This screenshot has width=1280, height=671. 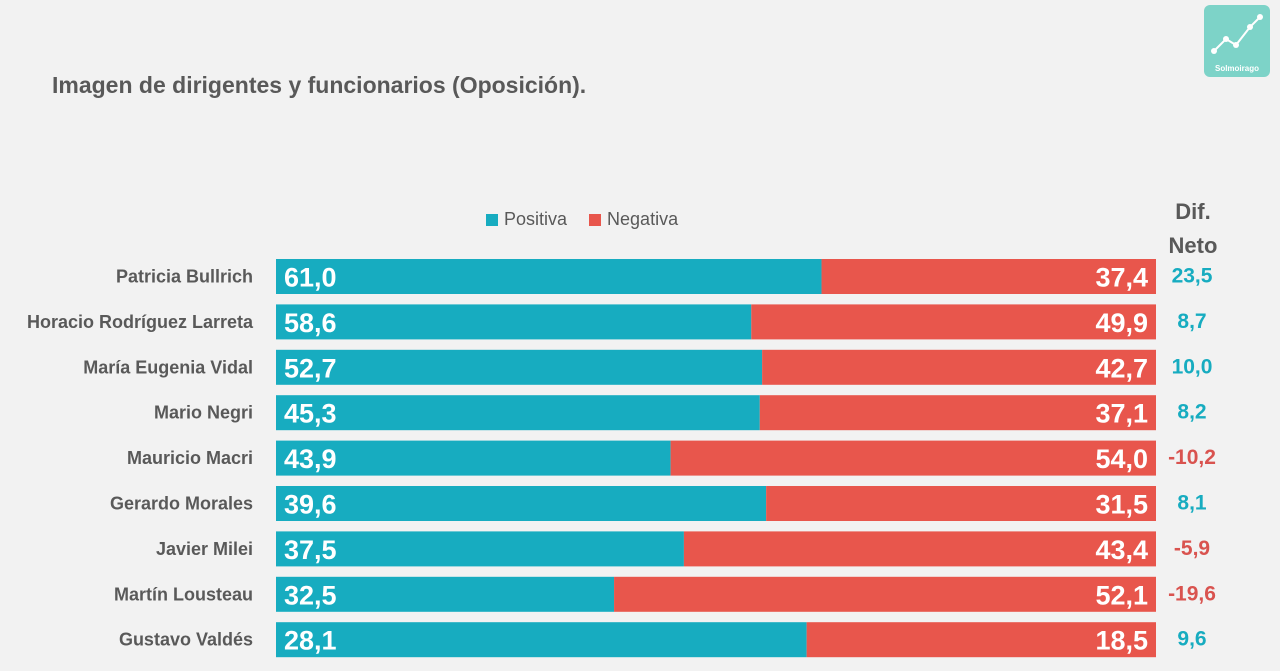 What do you see at coordinates (204, 549) in the screenshot?
I see `category-label: Javier Milei` at bounding box center [204, 549].